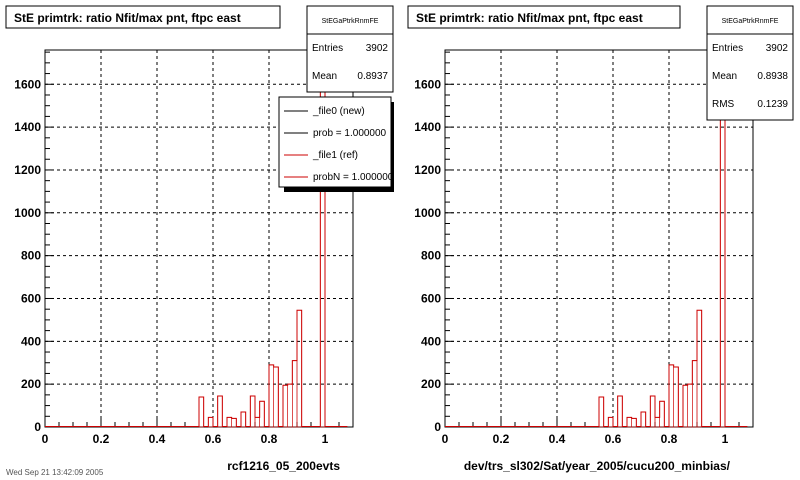  Describe the element at coordinates (350, 49) in the screenshot. I see `stats-box: StEGaPtrkRnmFE Entries 3902 Mean 0.8937` at that location.